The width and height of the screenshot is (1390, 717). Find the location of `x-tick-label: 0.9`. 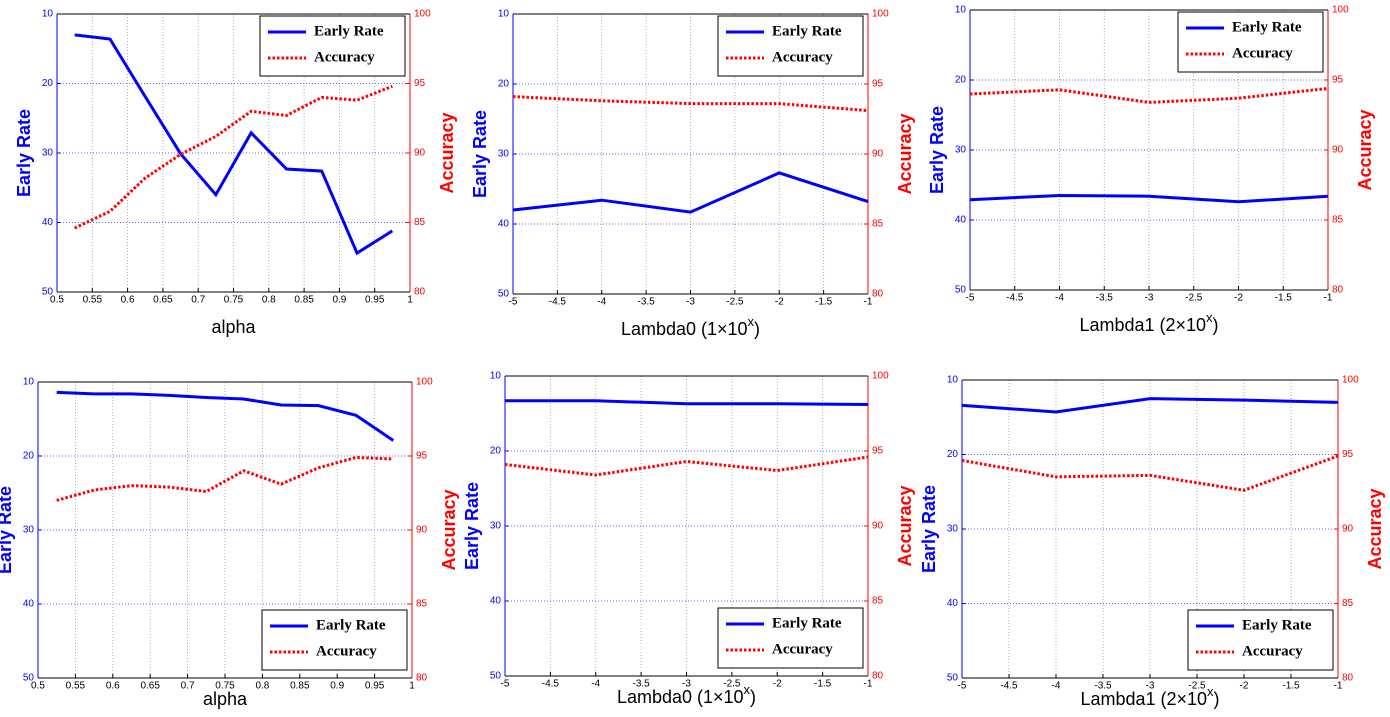

x-tick-label: 0.9 is located at coordinates (337, 686).